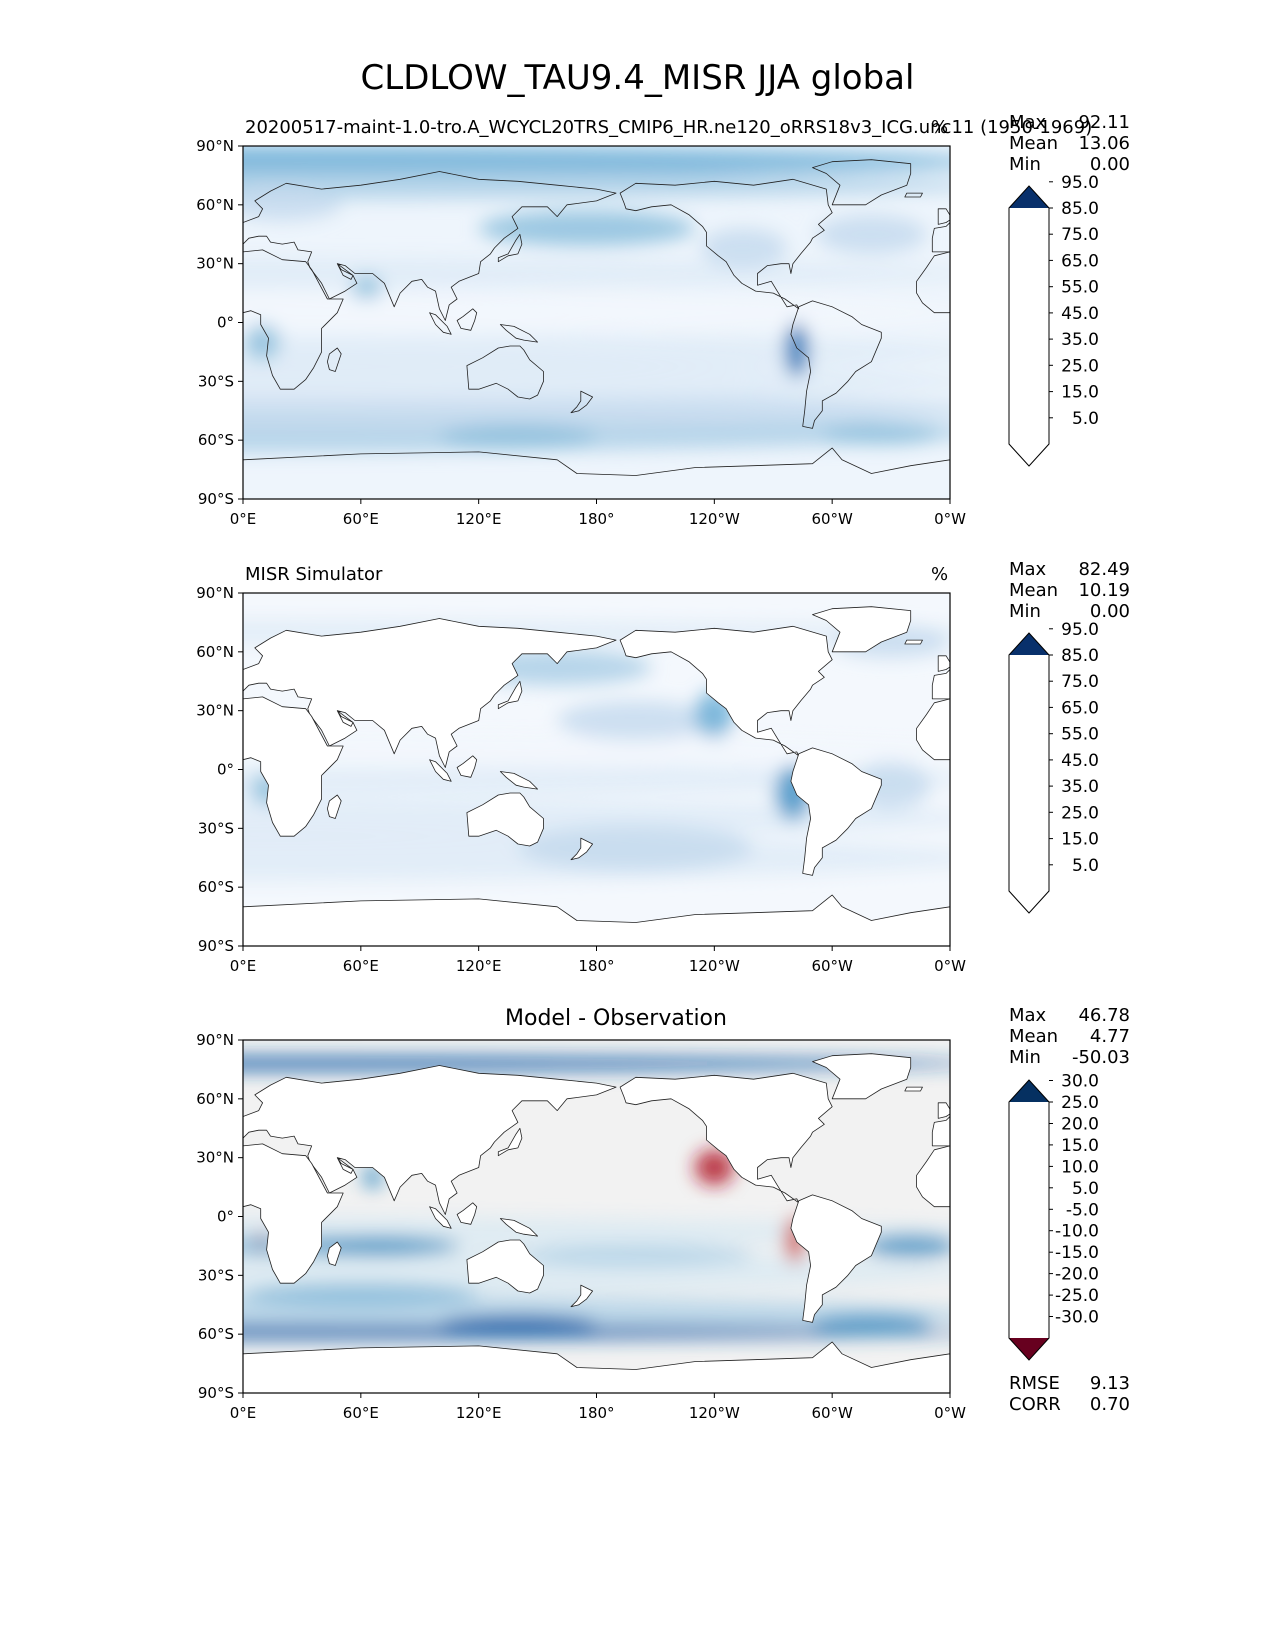 This screenshot has height=1650, width=1275. I want to click on colorbar-extend-low, so click(1029, 902).